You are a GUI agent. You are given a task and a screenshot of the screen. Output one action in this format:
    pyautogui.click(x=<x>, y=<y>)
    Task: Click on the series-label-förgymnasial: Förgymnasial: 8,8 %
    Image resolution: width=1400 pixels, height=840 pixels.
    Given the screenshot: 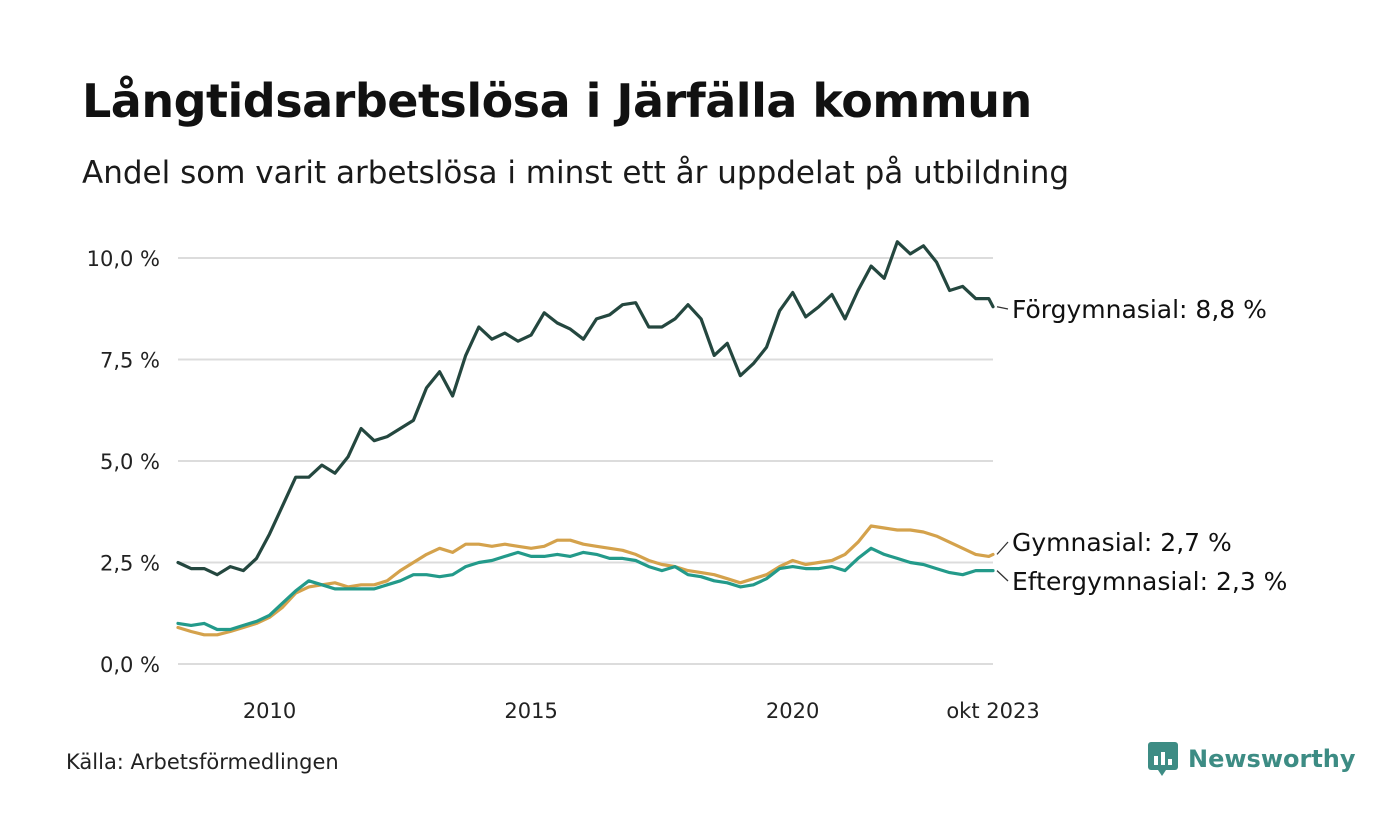 What is the action you would take?
    pyautogui.click(x=1139, y=309)
    